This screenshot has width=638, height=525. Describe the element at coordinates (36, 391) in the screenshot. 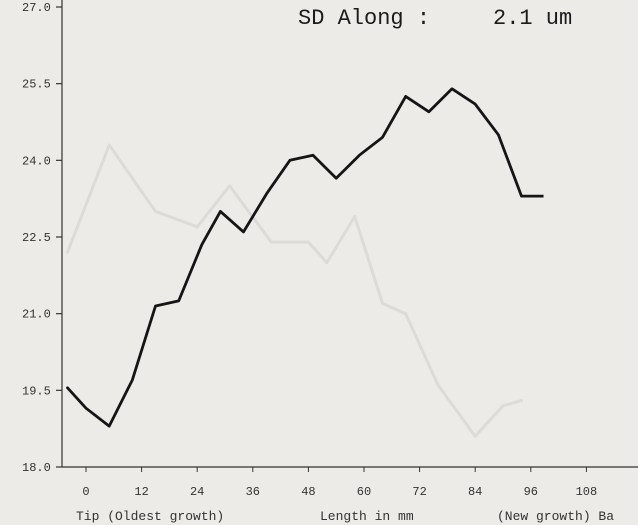

I see `y-tick-label: 19.5` at that location.